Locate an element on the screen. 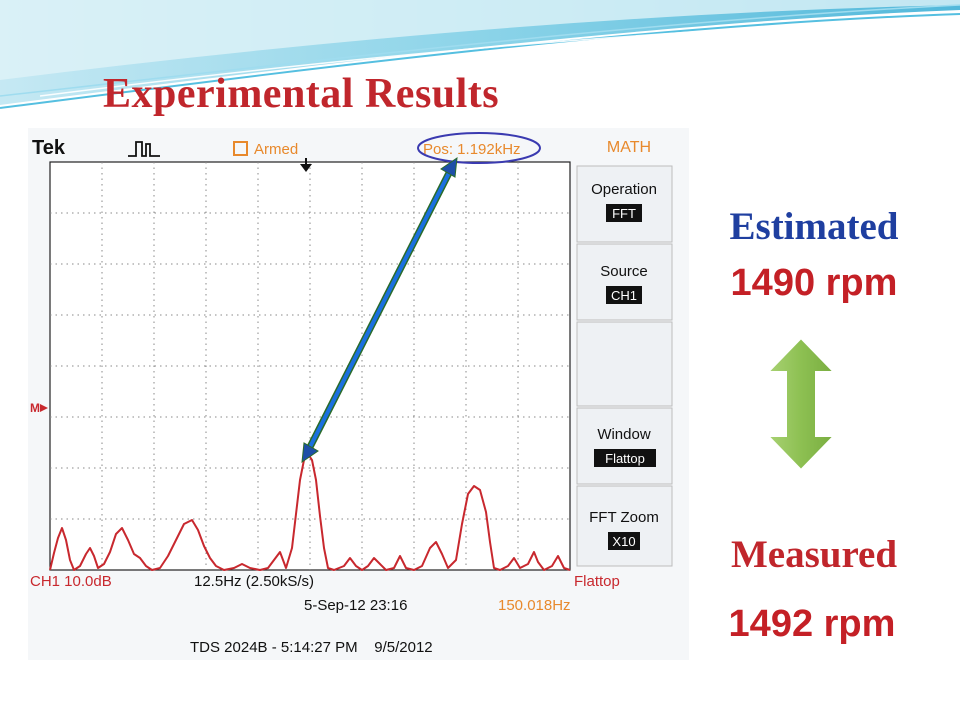 The width and height of the screenshot is (960, 720). reference-arrow-icon is located at coordinates (44, 408).